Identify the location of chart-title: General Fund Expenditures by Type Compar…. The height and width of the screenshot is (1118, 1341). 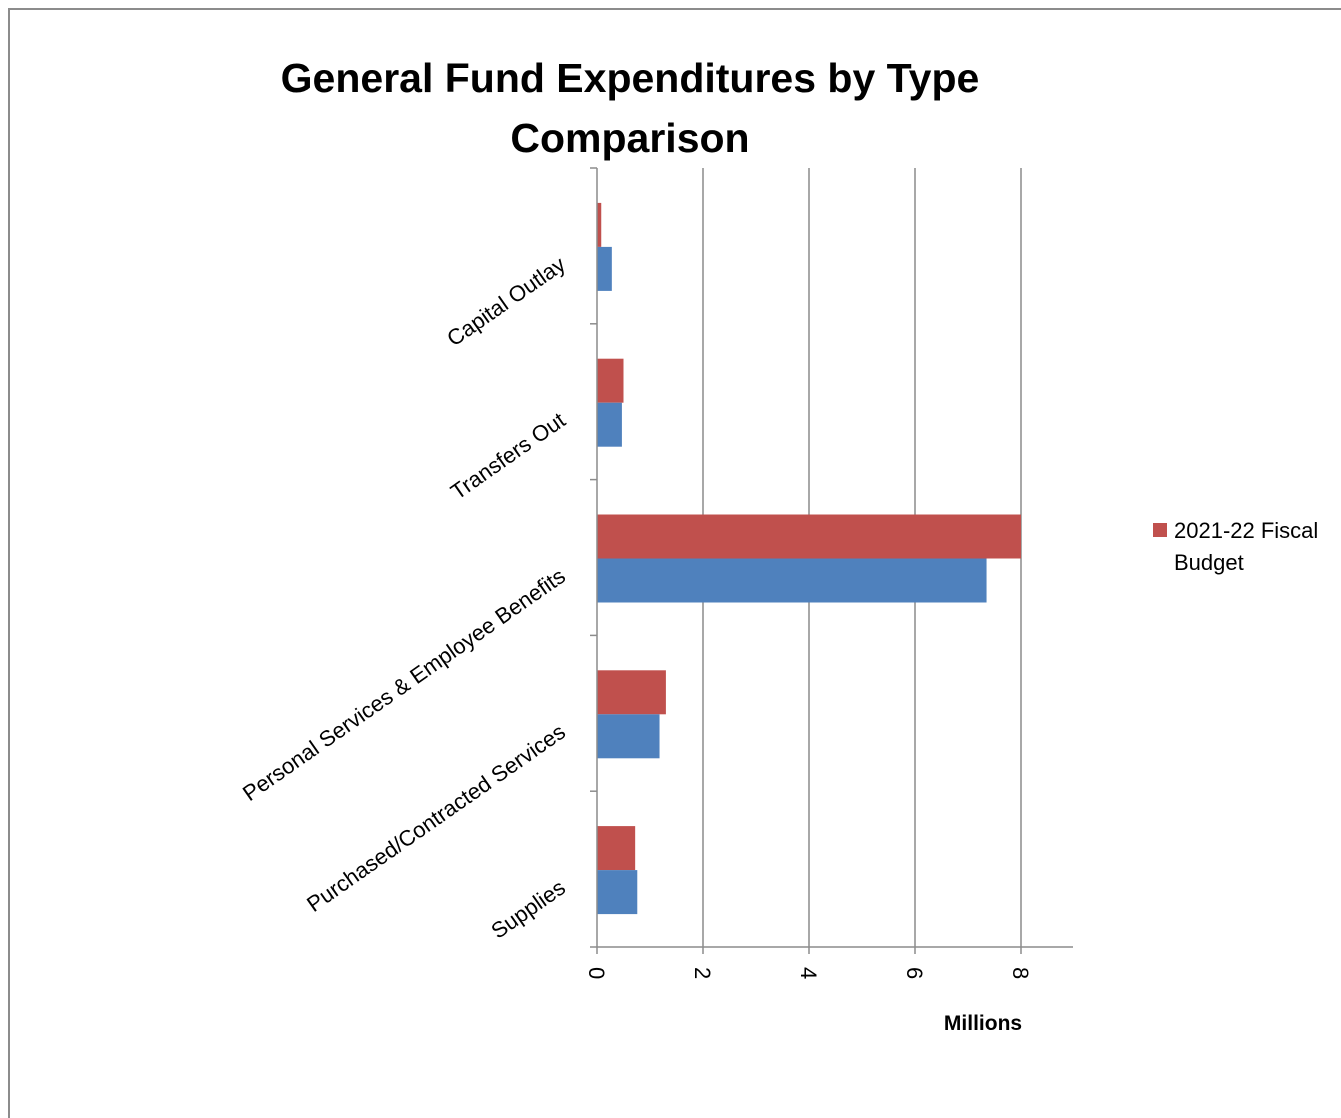
(630, 108).